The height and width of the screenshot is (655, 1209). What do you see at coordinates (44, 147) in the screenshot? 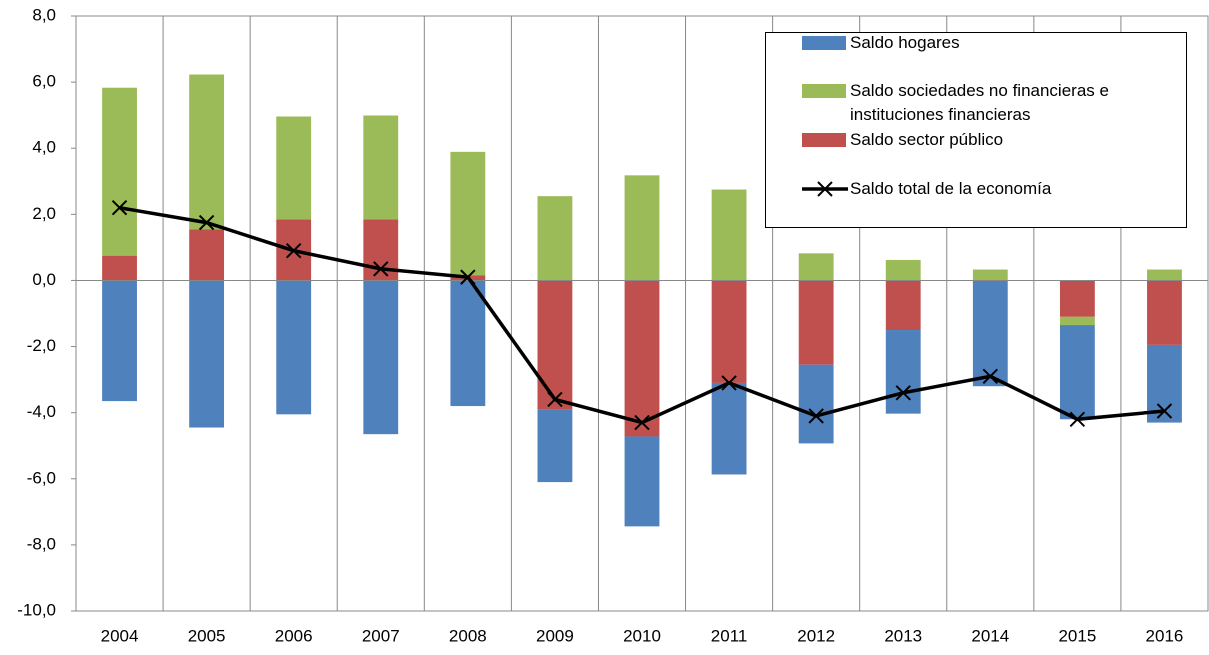
I see `y-tick-label: 4,0` at bounding box center [44, 147].